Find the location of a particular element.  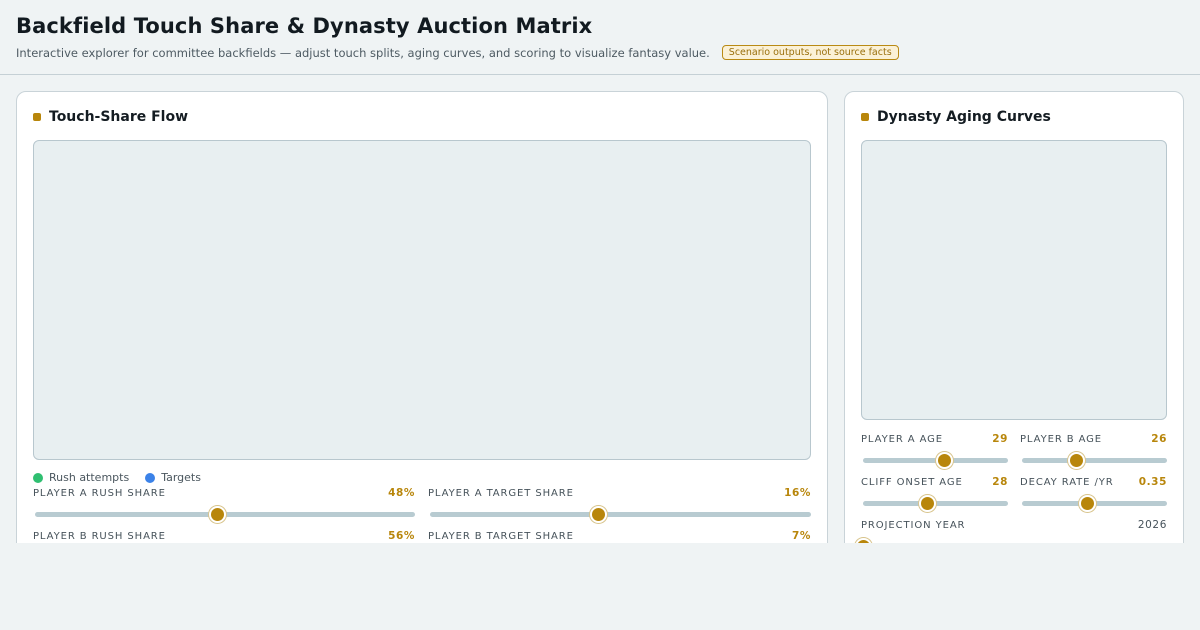

scenario-badge: Scenario outputs, not source facts is located at coordinates (810, 52).